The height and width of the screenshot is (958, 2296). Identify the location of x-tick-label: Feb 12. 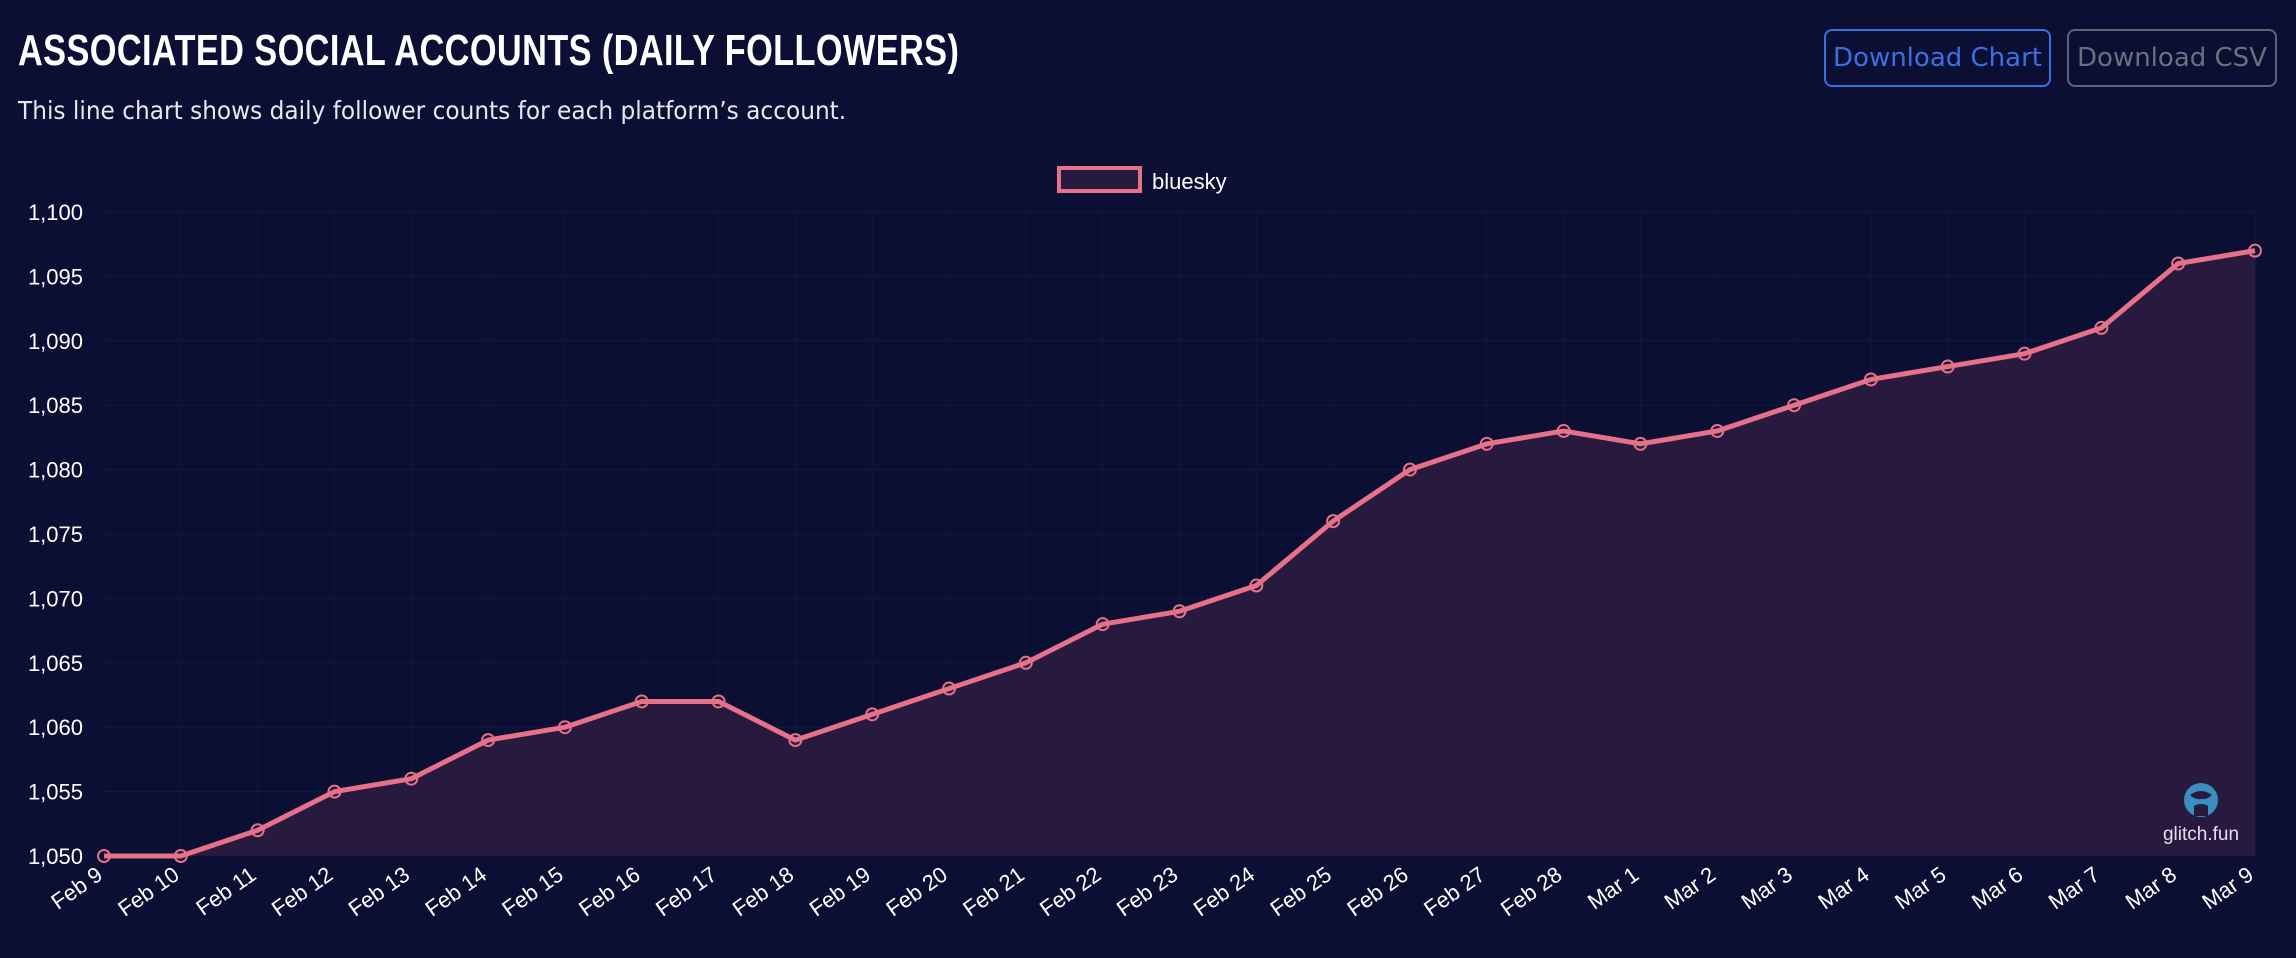
(302, 892).